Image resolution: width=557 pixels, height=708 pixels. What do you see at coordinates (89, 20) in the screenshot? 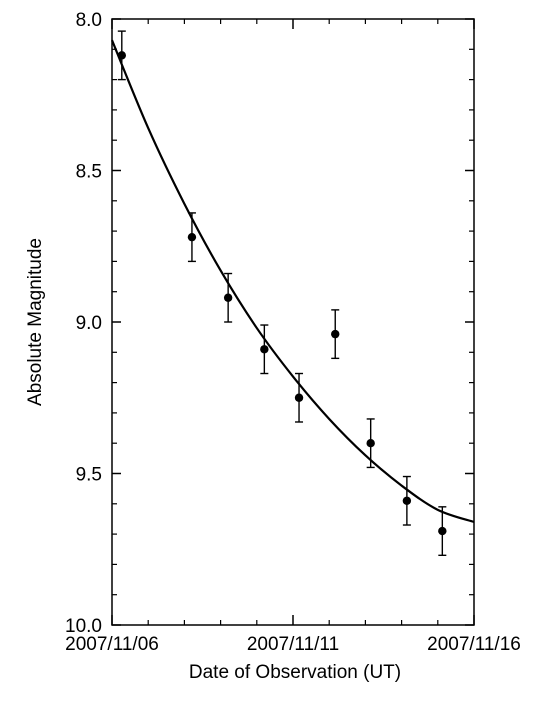
I see `y-tick-label: 8.0` at bounding box center [89, 20].